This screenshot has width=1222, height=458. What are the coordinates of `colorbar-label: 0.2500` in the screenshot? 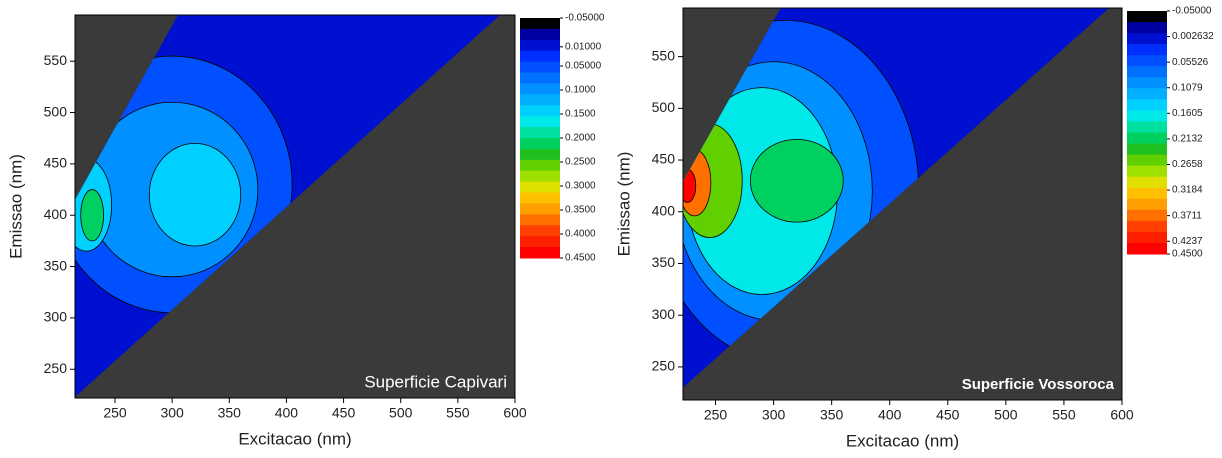 It's located at (580, 162).